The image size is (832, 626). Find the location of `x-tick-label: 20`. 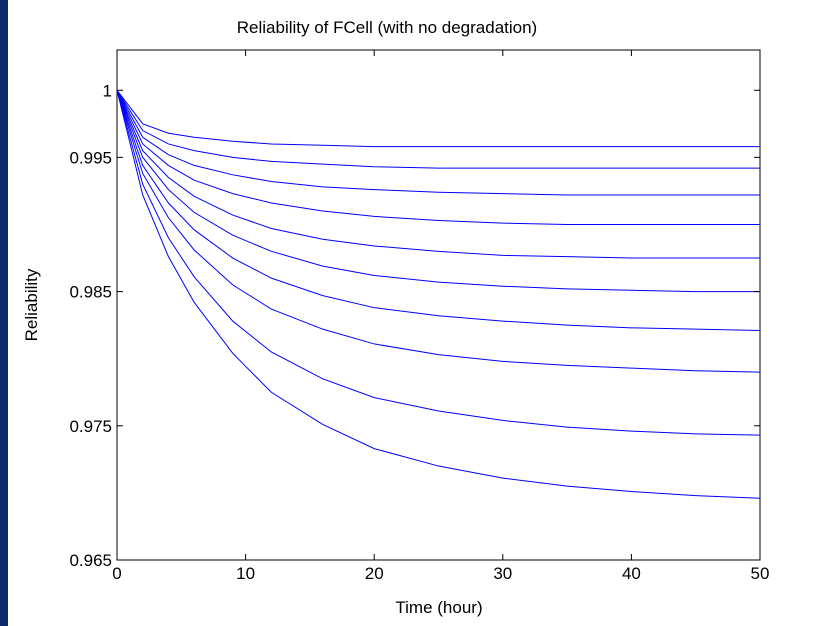

x-tick-label: 20 is located at coordinates (374, 573).